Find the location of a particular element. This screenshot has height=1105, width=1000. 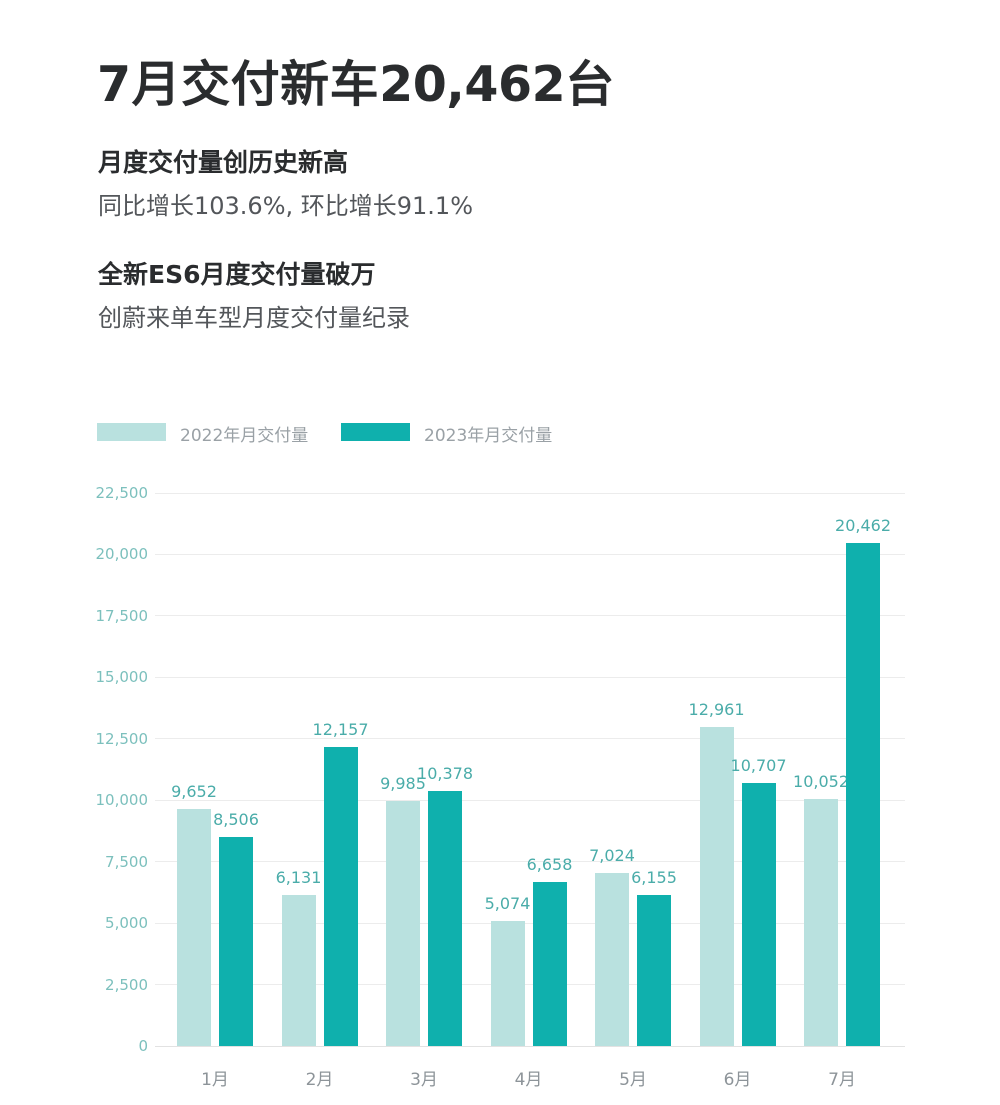

bar-column: 9,985 is located at coordinates (403, 910).